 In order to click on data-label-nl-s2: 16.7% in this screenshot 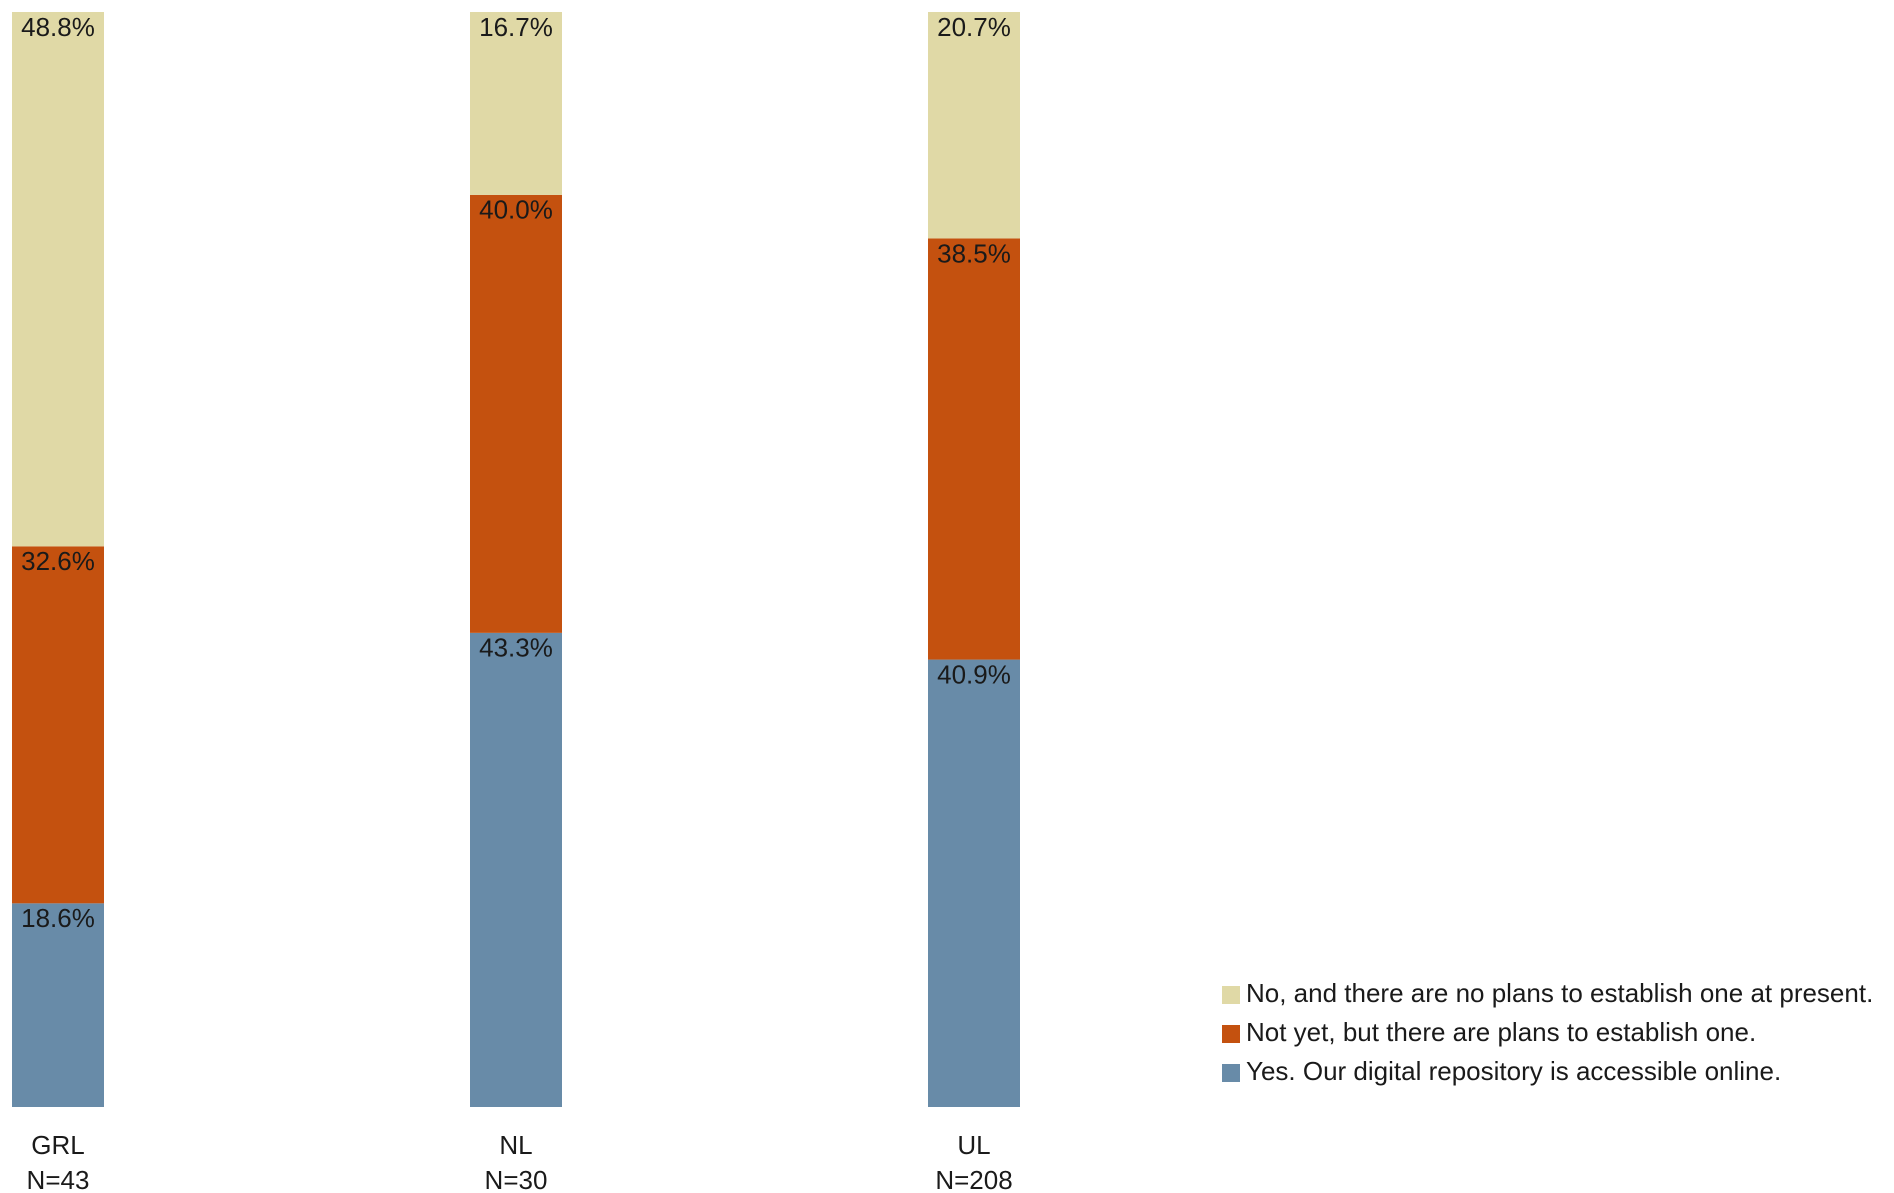, I will do `click(516, 27)`.